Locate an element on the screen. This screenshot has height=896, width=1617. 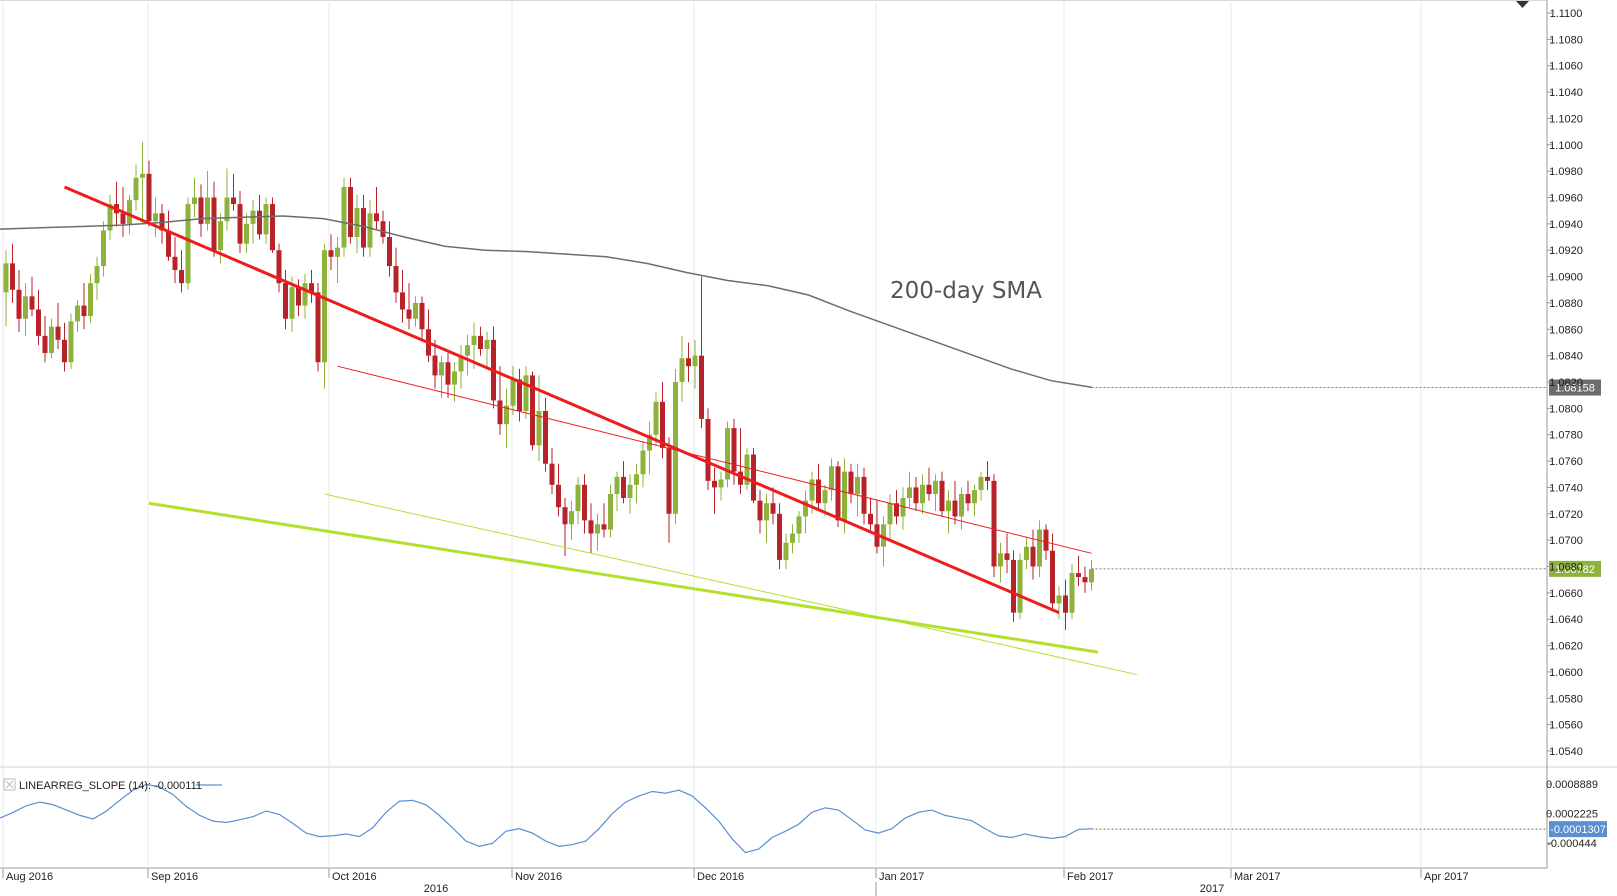
trendline-support-major is located at coordinates (623, 577).